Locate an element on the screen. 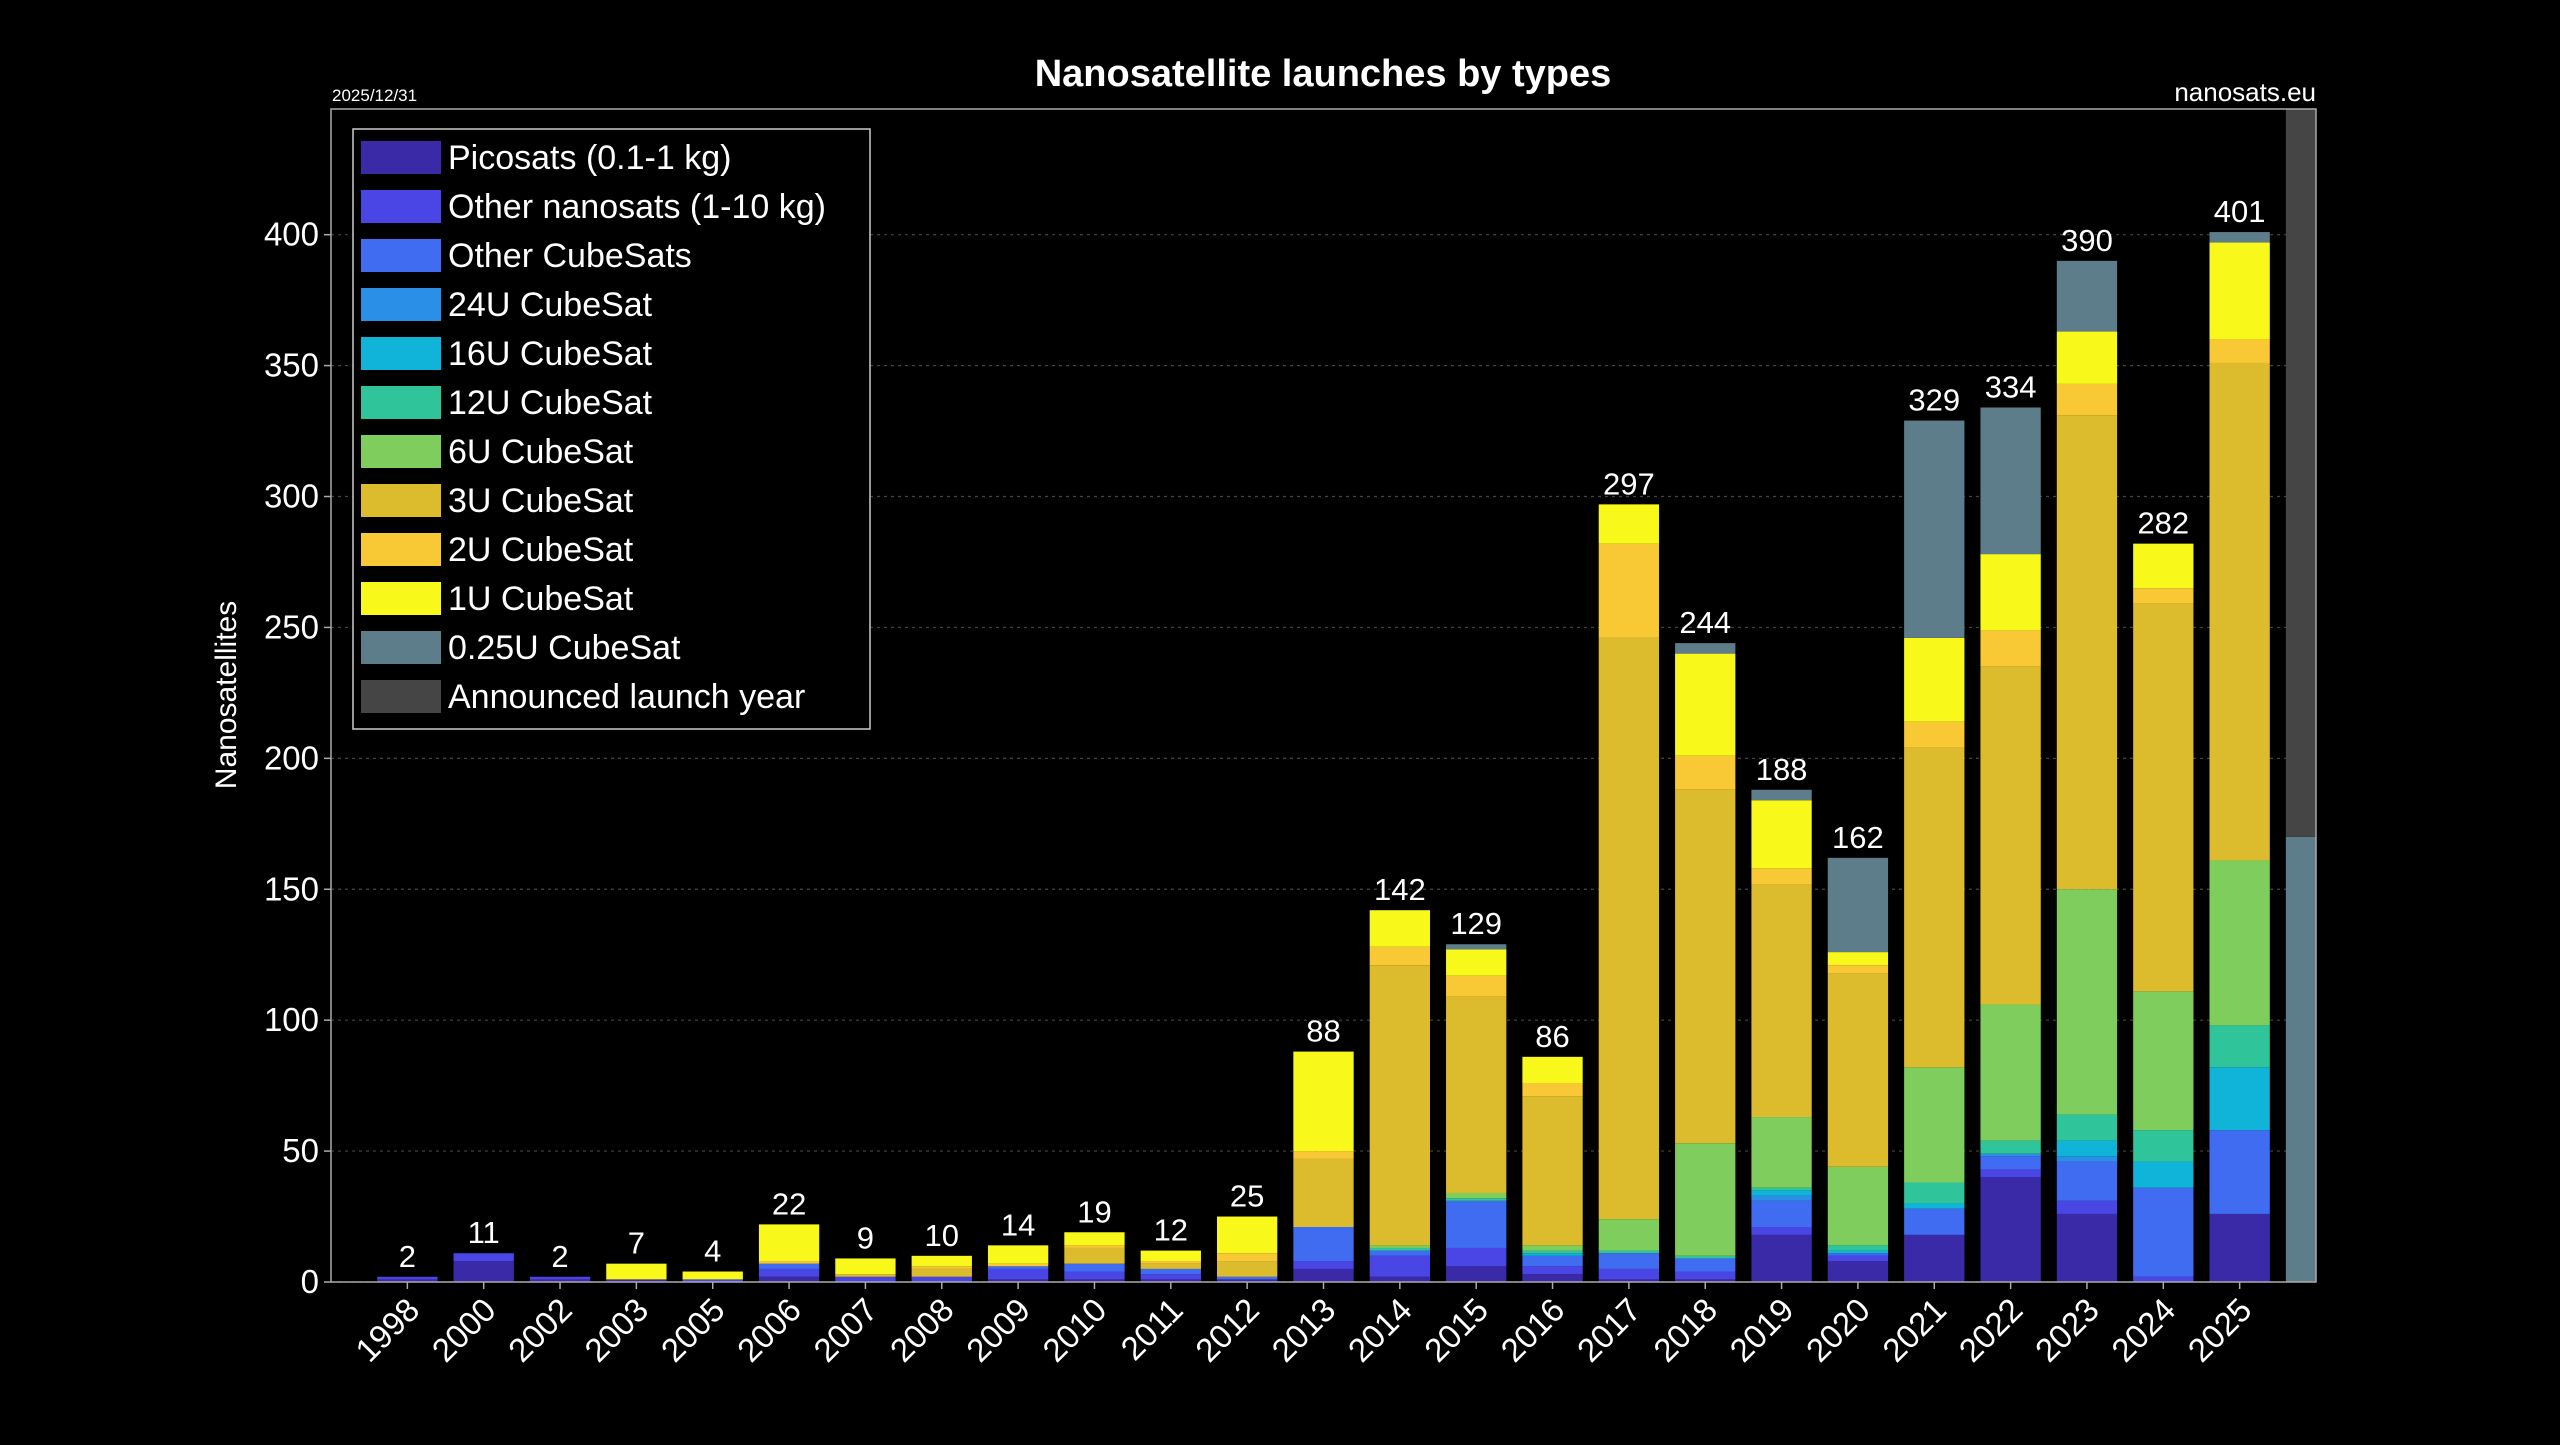  x-tick-label: 2012 is located at coordinates (1227, 1330).